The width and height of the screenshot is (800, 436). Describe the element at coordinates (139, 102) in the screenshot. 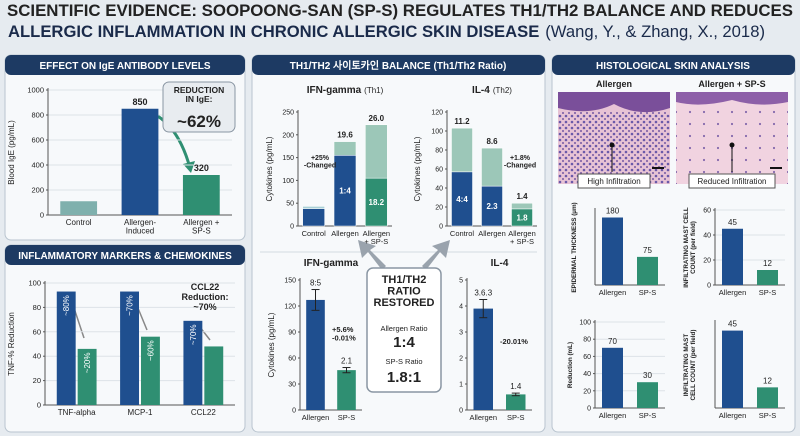

I see `value-label: 850` at that location.